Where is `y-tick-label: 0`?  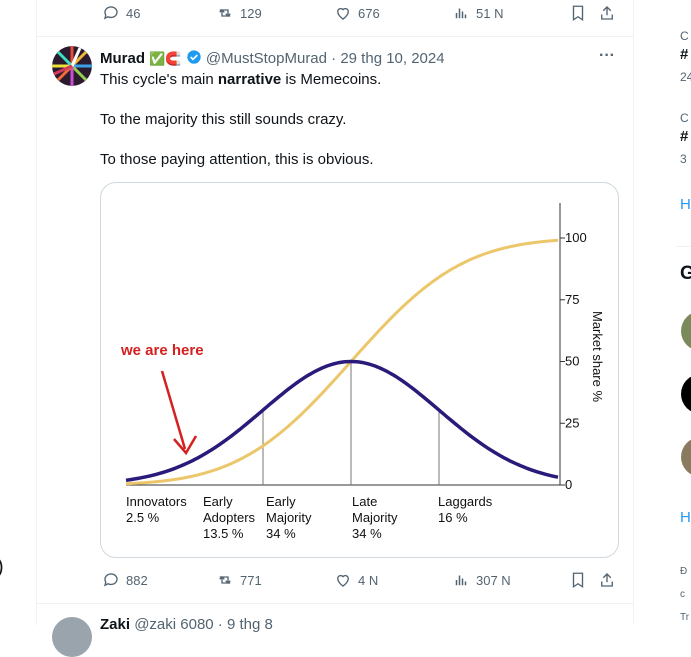
y-tick-label: 0 is located at coordinates (568, 484).